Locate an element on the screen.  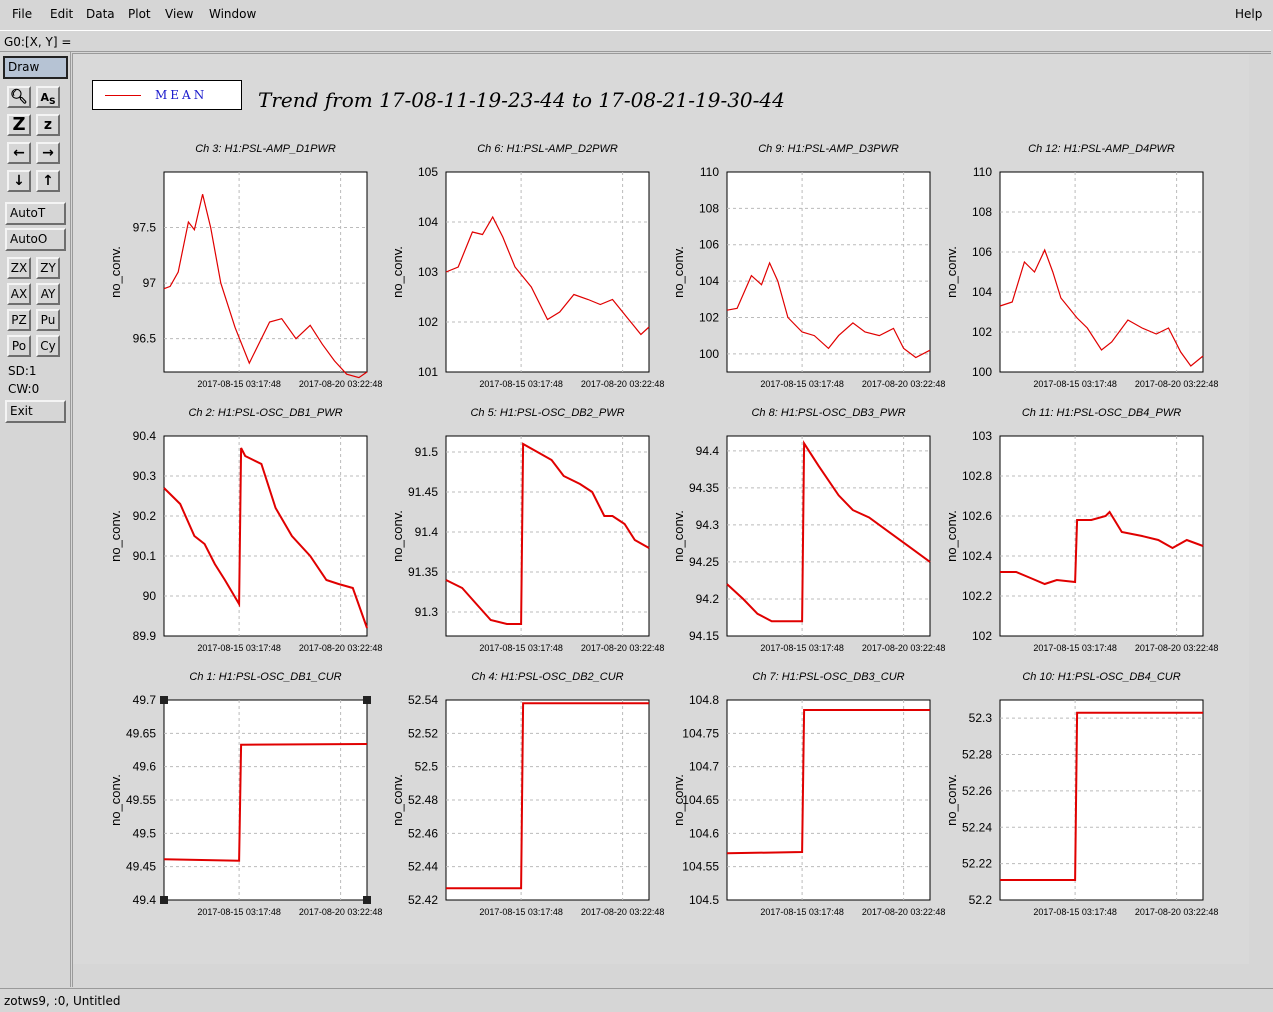
menu-window: Window is located at coordinates (233, 14).